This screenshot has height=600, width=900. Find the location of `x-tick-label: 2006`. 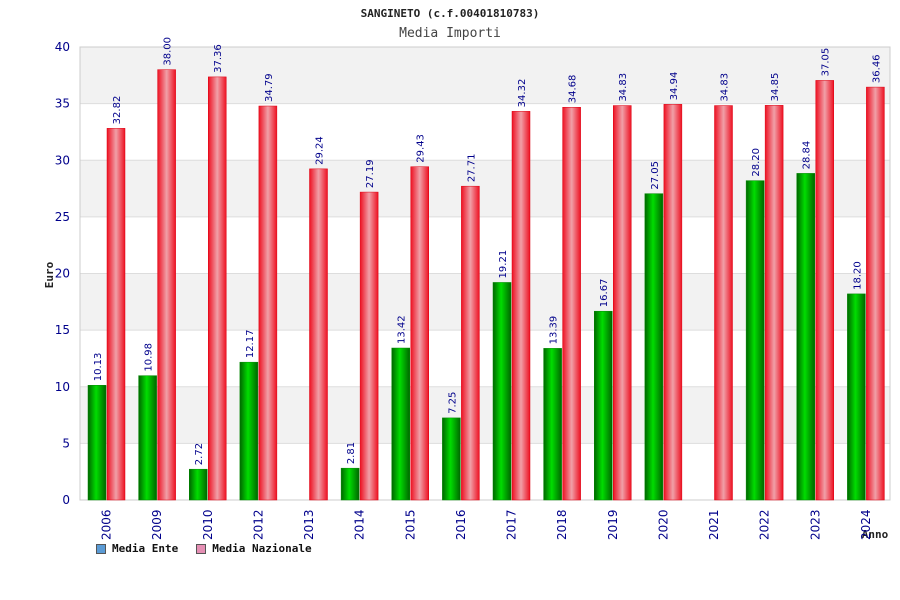

x-tick-label: 2006 is located at coordinates (107, 524).